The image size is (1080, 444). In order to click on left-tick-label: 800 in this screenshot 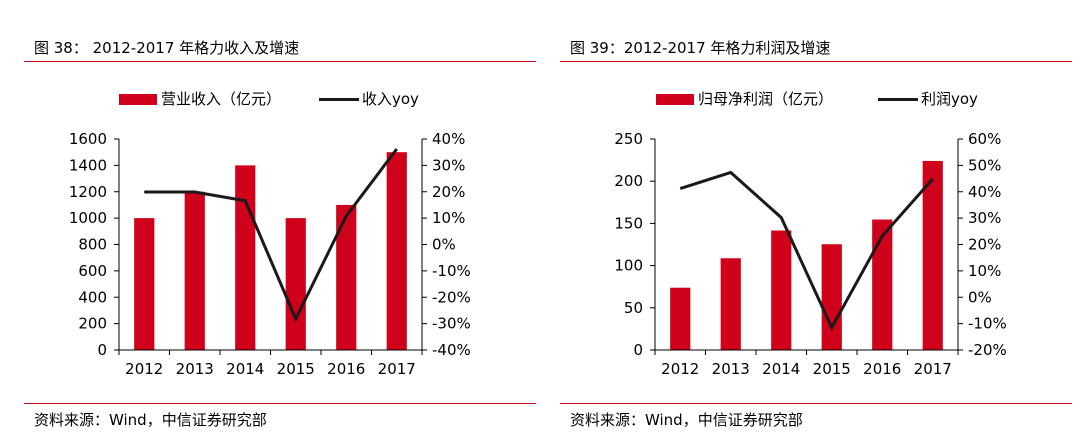, I will do `click(92, 245)`.